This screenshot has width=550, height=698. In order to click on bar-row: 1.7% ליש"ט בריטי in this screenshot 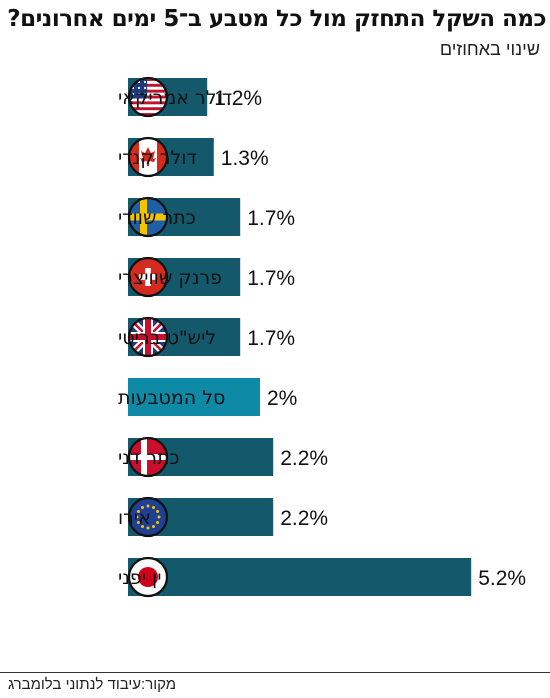, I will do `click(206, 337)`.